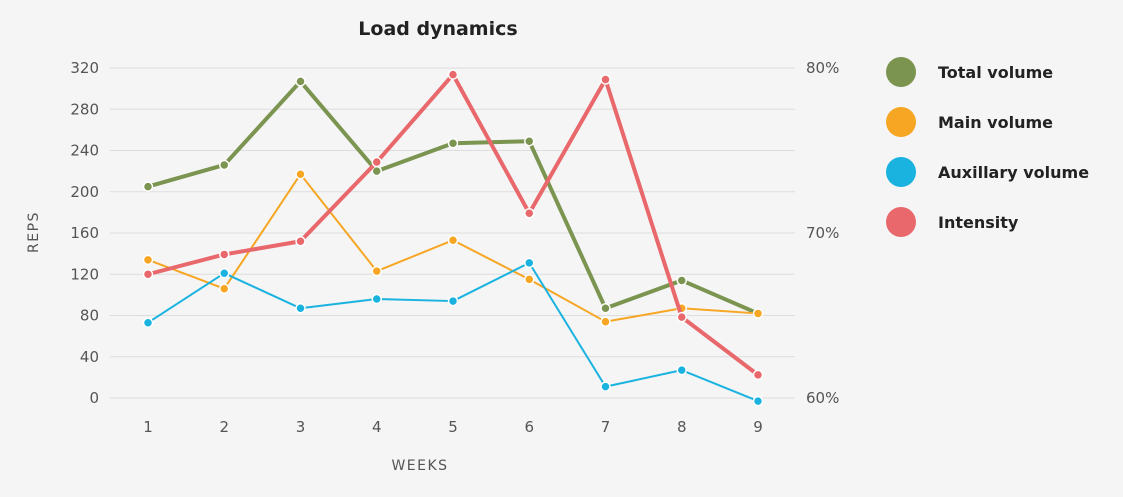 The image size is (1123, 497). I want to click on y-tick-label: 280, so click(84, 109).